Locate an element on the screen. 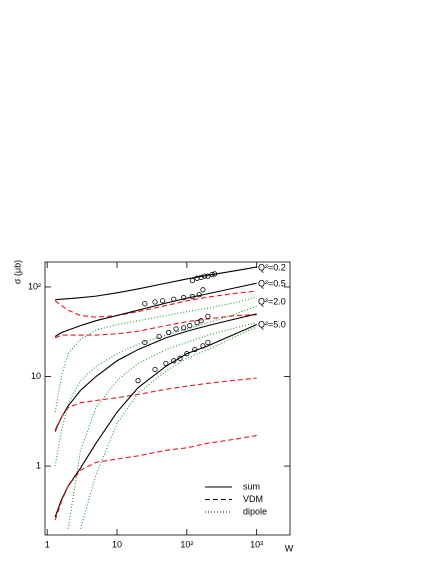 Image resolution: width=436 pixels, height=564 pixels. x-axis-label: W is located at coordinates (289, 548).